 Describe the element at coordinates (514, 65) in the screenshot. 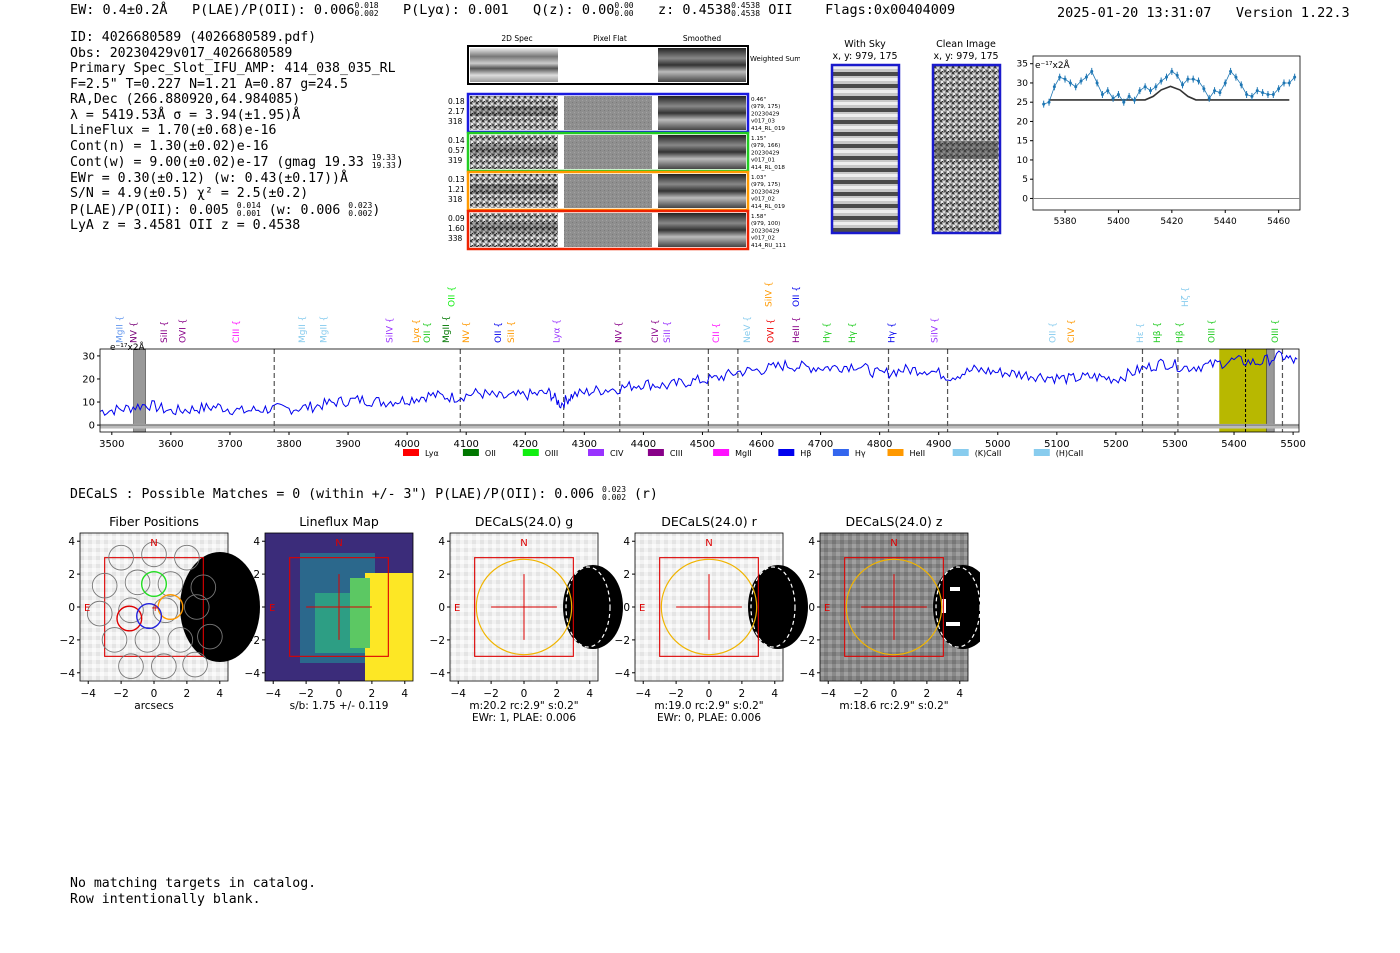

I see `weighted-2d` at that location.